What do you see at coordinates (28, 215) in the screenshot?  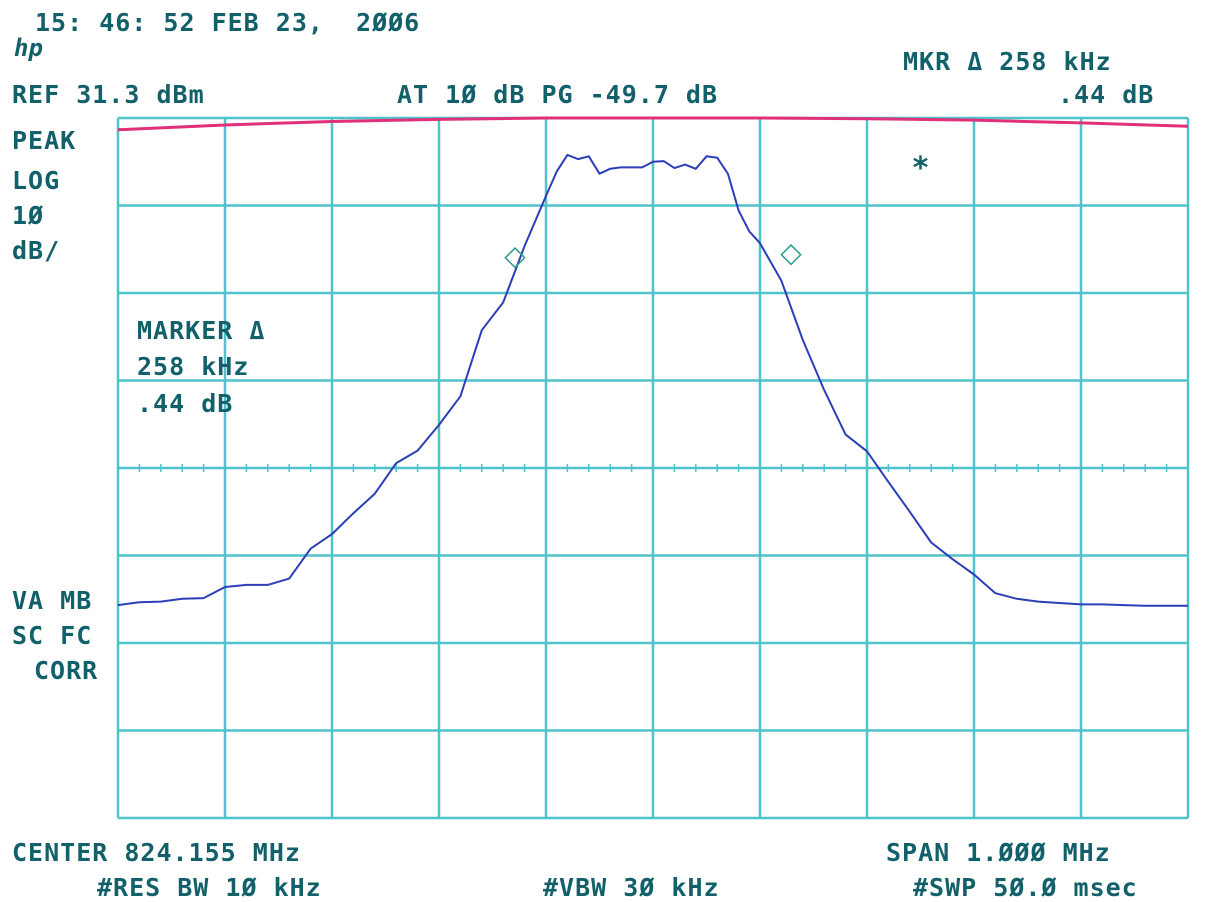 I see `scale-value: 1Ø` at bounding box center [28, 215].